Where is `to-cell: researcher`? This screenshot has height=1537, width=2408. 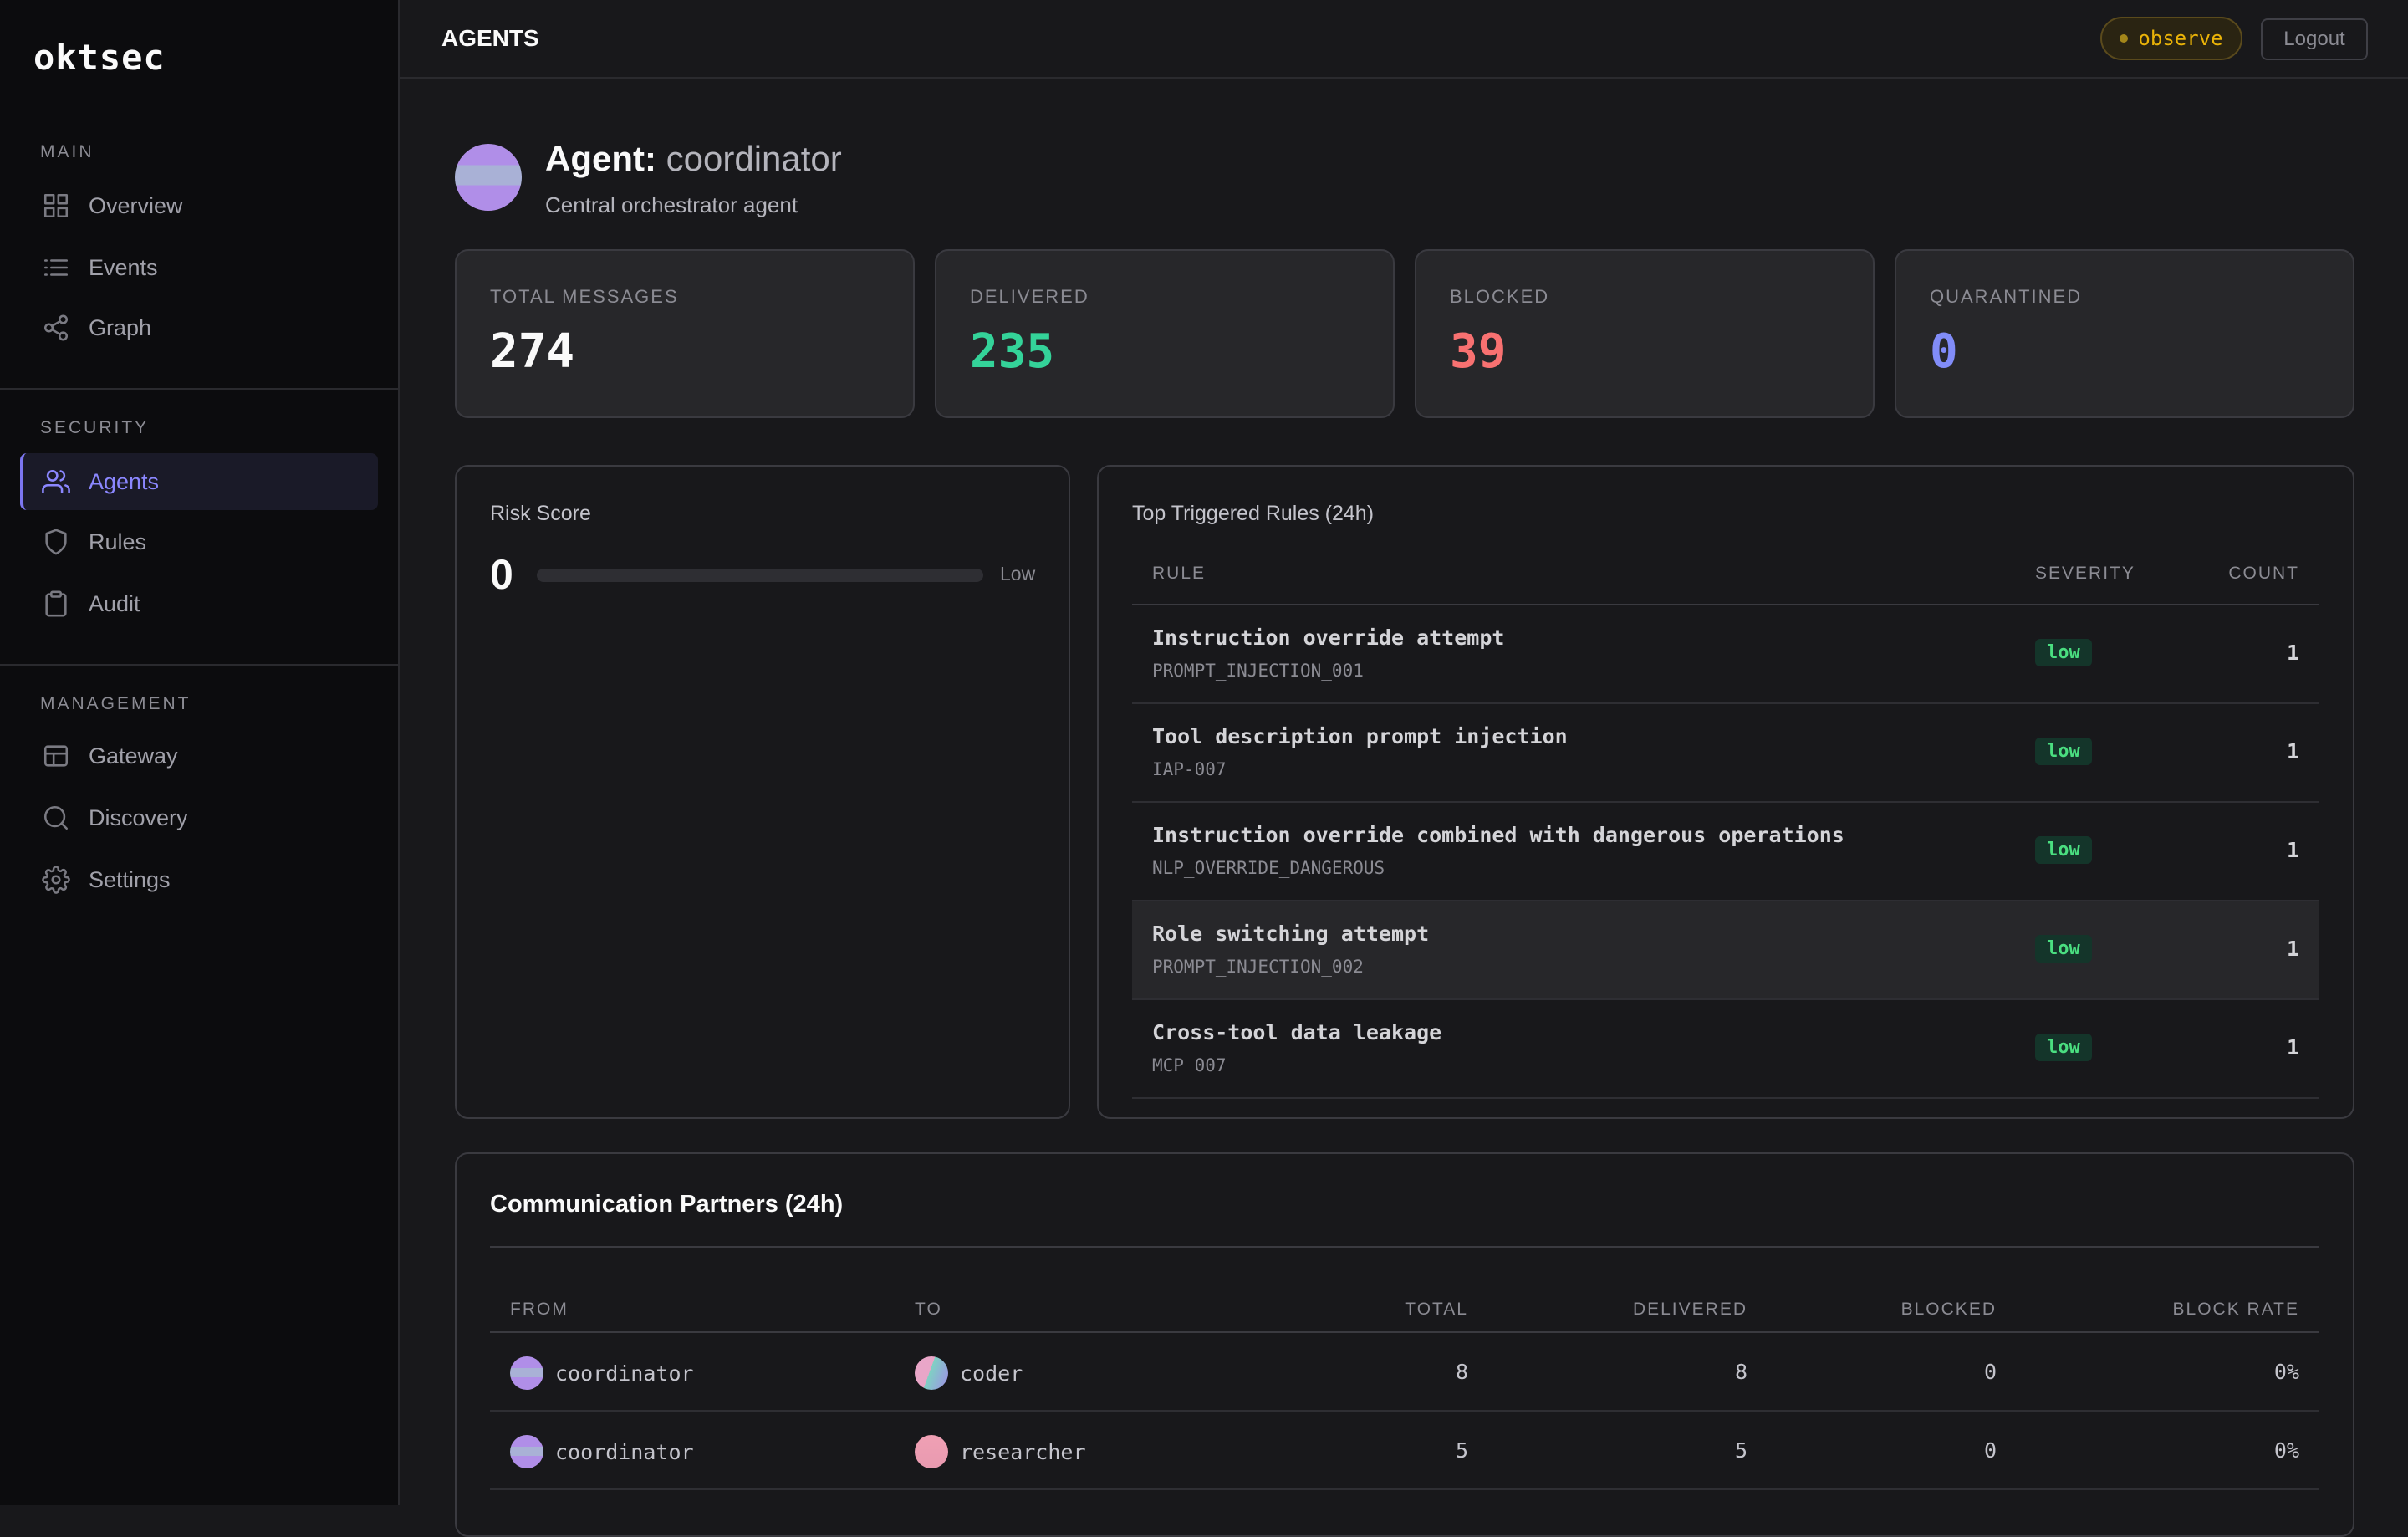
to-cell: researcher is located at coordinates (1001, 1451).